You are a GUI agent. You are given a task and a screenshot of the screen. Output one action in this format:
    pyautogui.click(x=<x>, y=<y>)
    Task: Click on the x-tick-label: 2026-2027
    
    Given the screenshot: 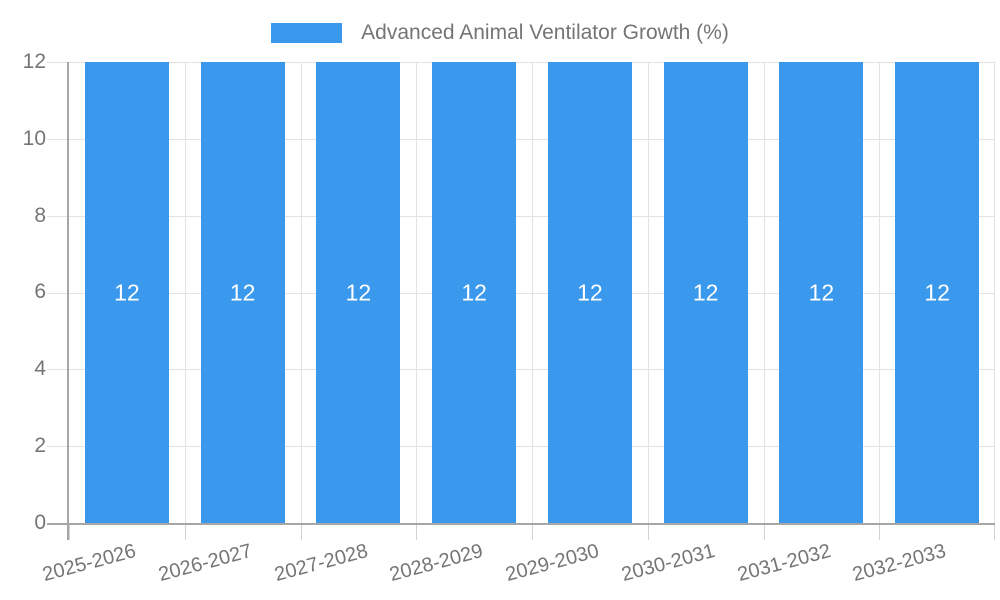 What is the action you would take?
    pyautogui.click(x=205, y=563)
    